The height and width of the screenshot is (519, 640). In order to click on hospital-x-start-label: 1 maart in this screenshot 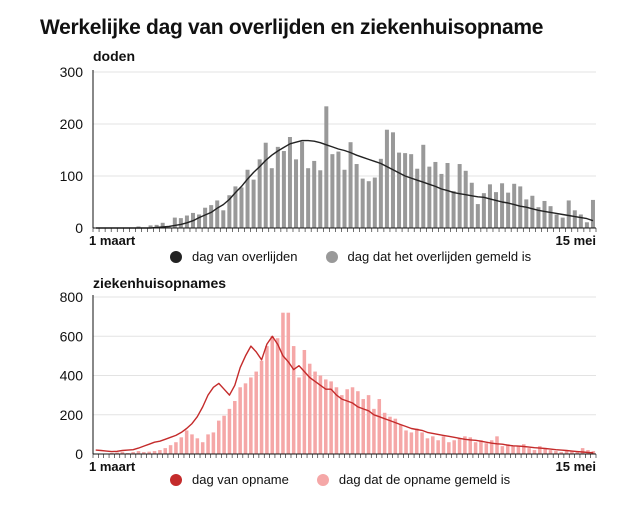, I will do `click(112, 466)`.